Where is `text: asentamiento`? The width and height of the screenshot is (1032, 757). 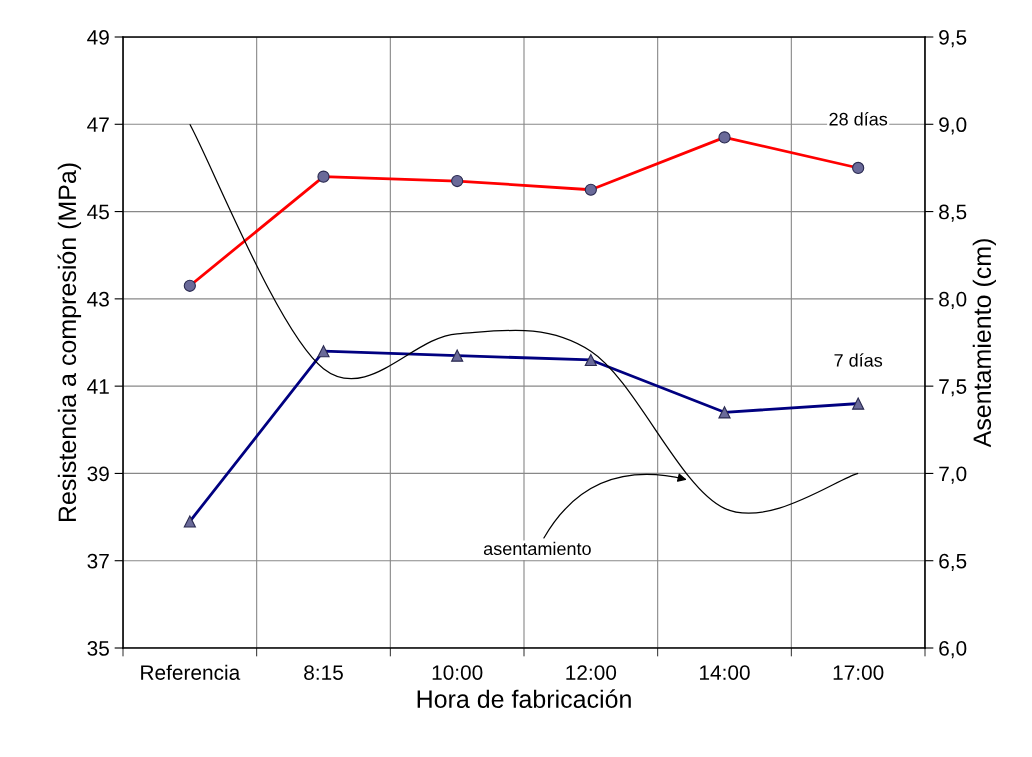 text: asentamiento is located at coordinates (537, 548).